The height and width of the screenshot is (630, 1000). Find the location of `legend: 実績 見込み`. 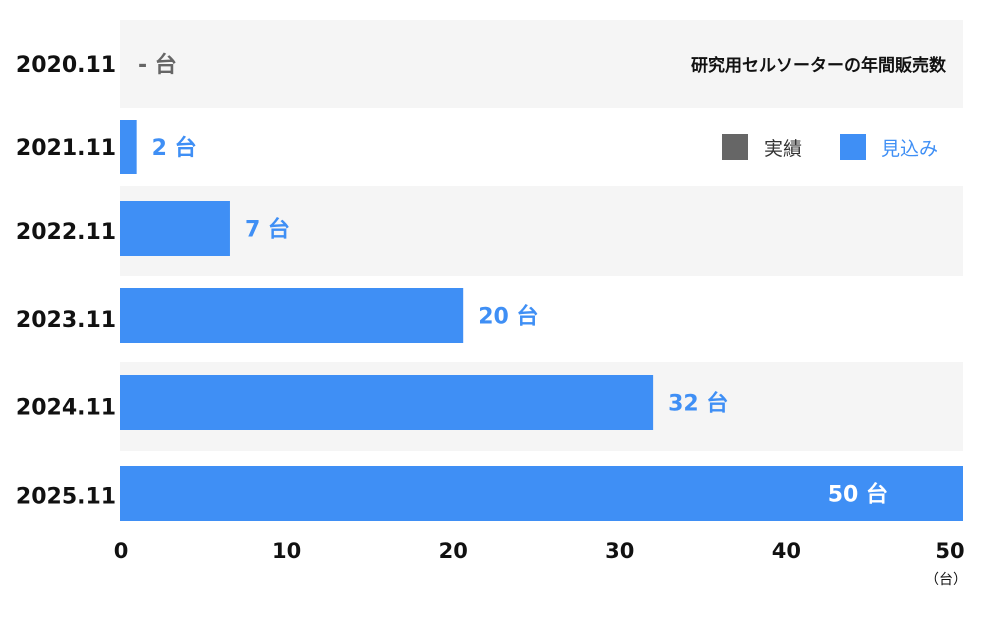

legend: 実績 見込み is located at coordinates (830, 147).